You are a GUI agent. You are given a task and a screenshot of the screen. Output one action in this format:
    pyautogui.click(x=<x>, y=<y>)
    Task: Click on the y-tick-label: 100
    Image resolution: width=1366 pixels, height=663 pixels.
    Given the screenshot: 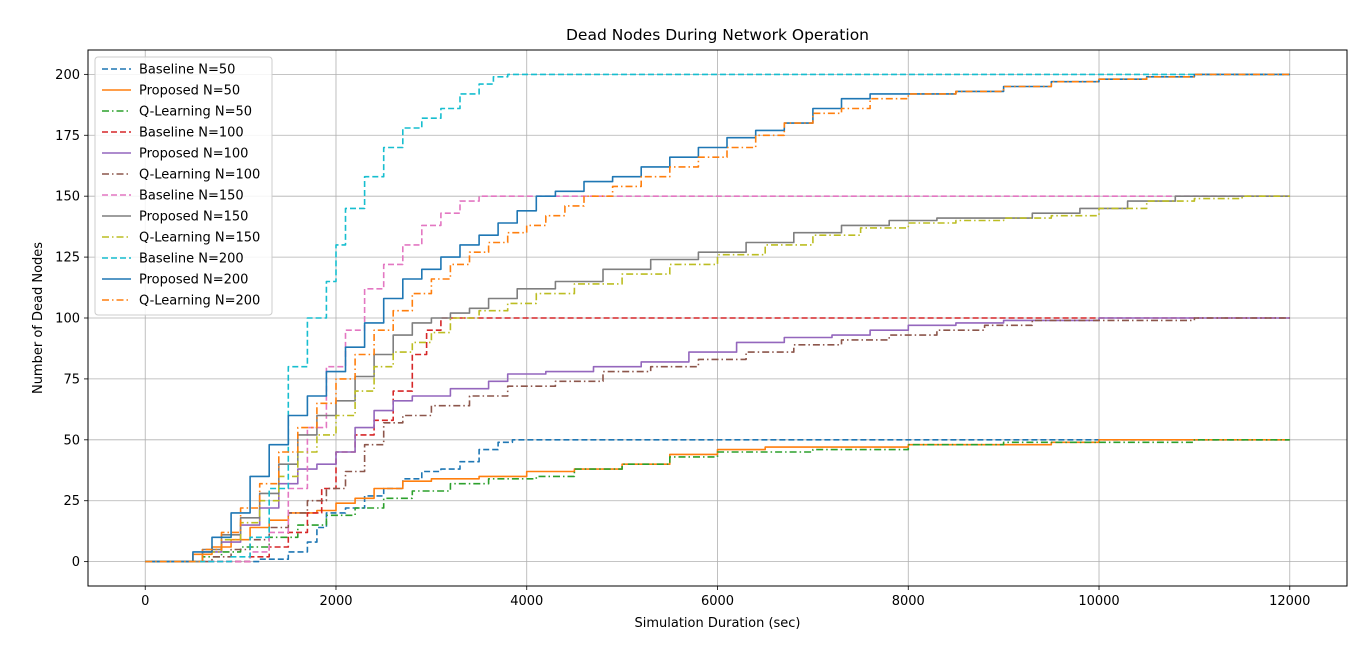 What is the action you would take?
    pyautogui.click(x=67, y=319)
    